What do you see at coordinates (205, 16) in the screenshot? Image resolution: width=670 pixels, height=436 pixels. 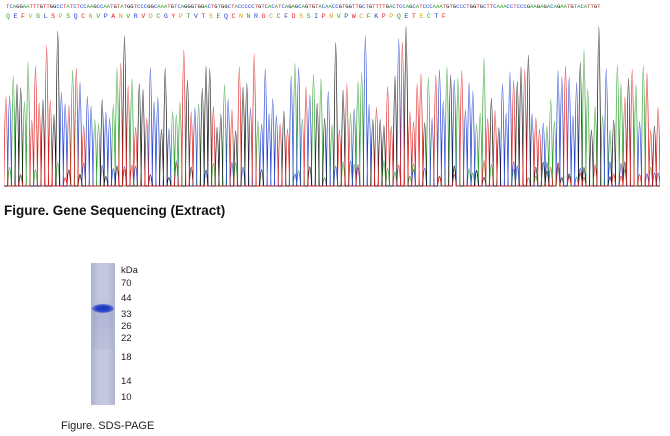 I see `amino-acid-letter: T` at bounding box center [205, 16].